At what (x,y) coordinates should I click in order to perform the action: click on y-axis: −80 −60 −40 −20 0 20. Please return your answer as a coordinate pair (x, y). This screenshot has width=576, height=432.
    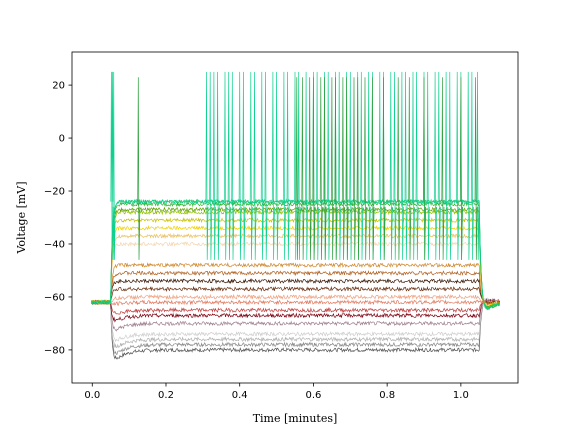
    Looking at the image, I should click on (58, 218).